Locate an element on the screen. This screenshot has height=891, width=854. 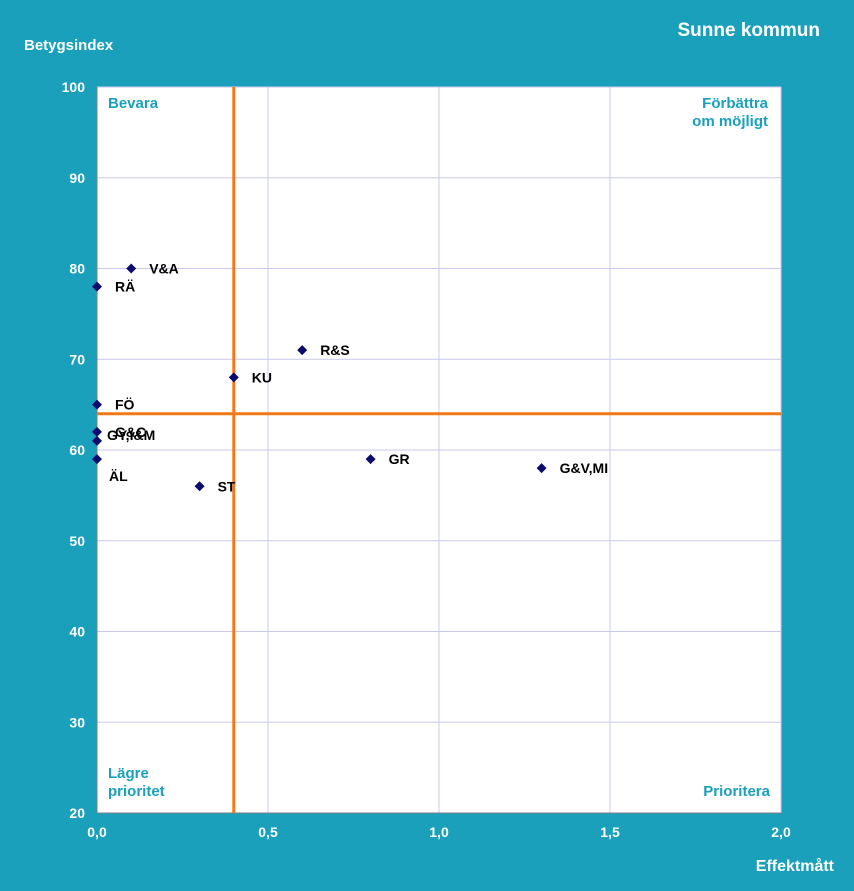
y-tick-label: 50 is located at coordinates (77, 541).